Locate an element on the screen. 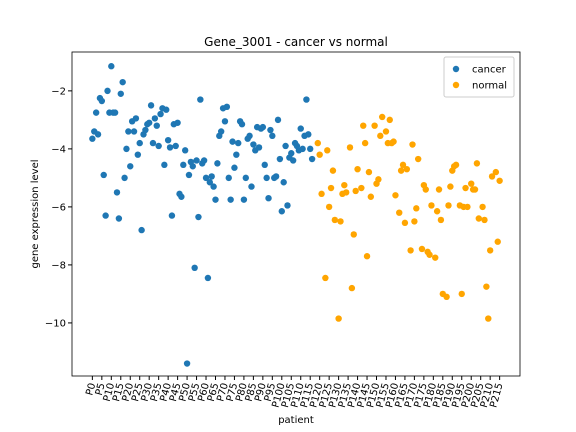 This screenshot has width=576, height=432. x-tick-label: P50 is located at coordinates (184, 392).